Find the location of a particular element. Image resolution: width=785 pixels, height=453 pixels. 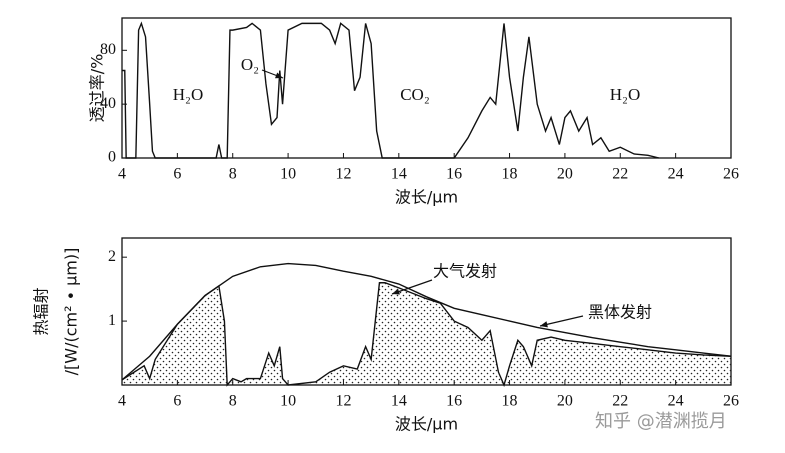

annotation: O₂ is located at coordinates (250, 64).